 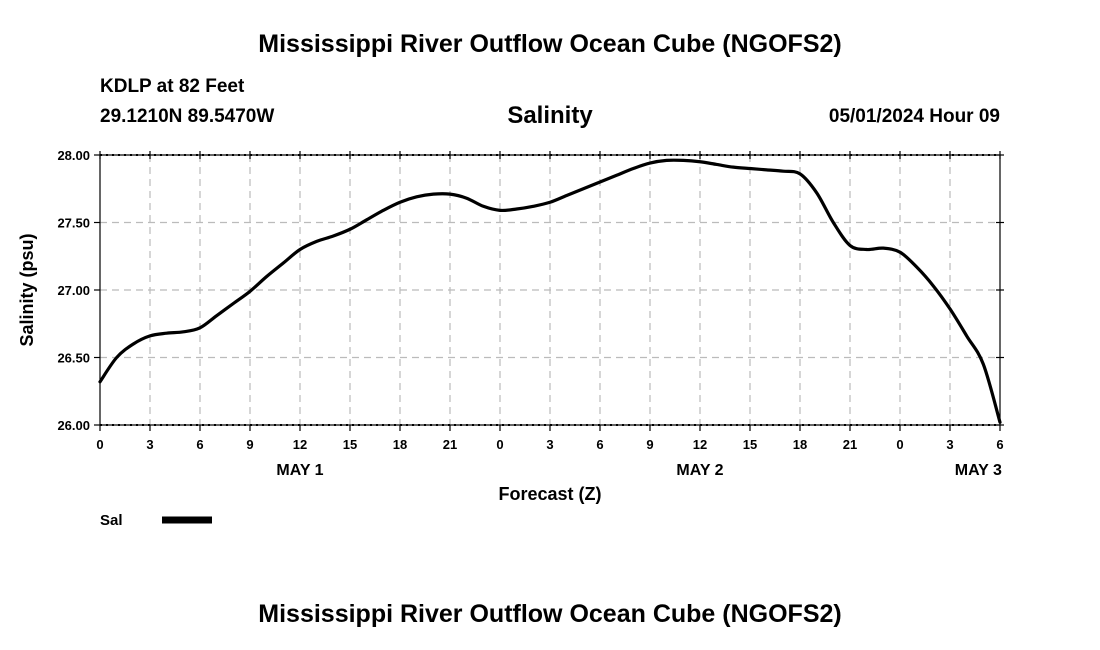 What do you see at coordinates (299, 470) in the screenshot?
I see `day-label: MAY 1` at bounding box center [299, 470].